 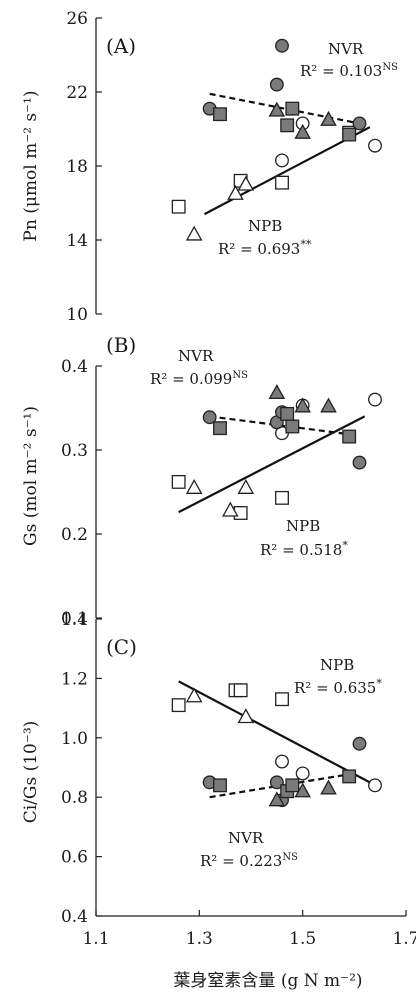 I want to click on panel-c-npb-r2-value: R² = 0.635, so click(x=335, y=688).